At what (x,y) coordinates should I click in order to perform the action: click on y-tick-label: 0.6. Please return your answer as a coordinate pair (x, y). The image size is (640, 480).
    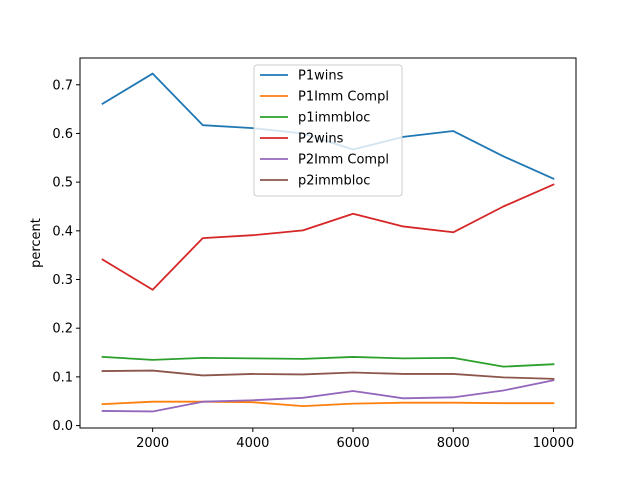
    Looking at the image, I should click on (62, 134).